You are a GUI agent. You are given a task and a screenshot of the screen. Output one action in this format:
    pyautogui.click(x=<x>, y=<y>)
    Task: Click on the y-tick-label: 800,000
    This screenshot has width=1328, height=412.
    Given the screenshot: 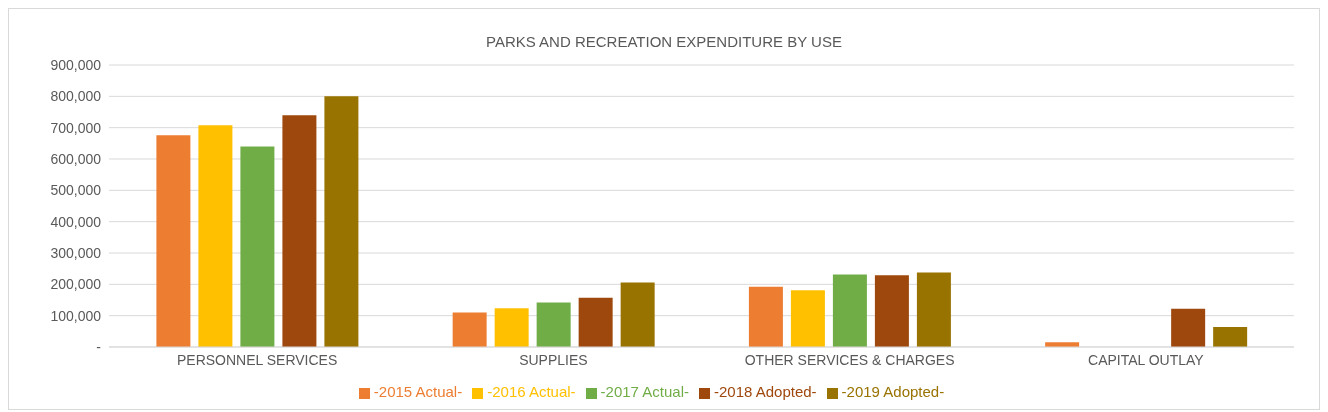 What is the action you would take?
    pyautogui.click(x=76, y=96)
    